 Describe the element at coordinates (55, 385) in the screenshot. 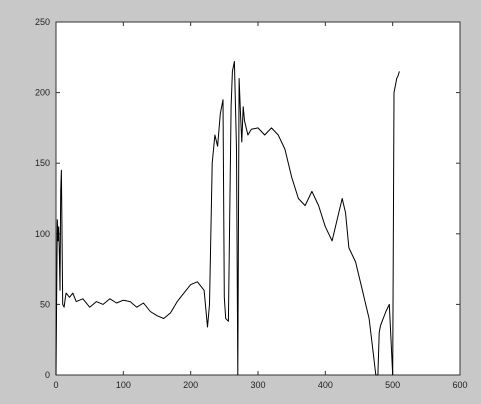

I see `x-tick-label: 0` at that location.